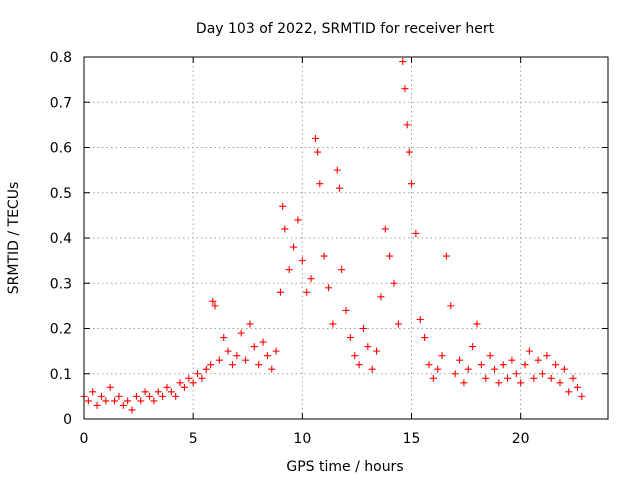  What do you see at coordinates (61, 149) in the screenshot?
I see `y-tick-label: 0.6` at bounding box center [61, 149].